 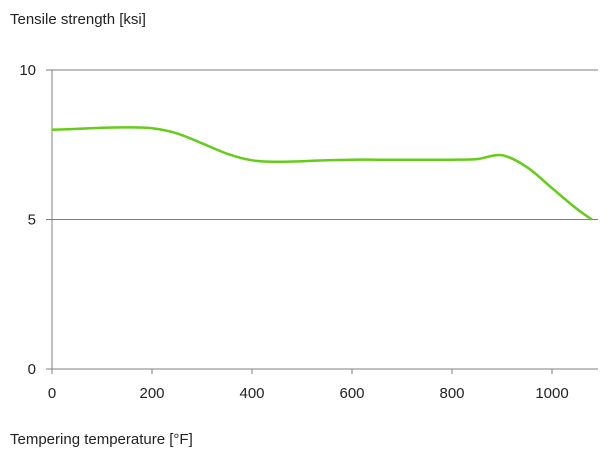 I want to click on y-tick-label-10: 10, so click(x=27, y=70).